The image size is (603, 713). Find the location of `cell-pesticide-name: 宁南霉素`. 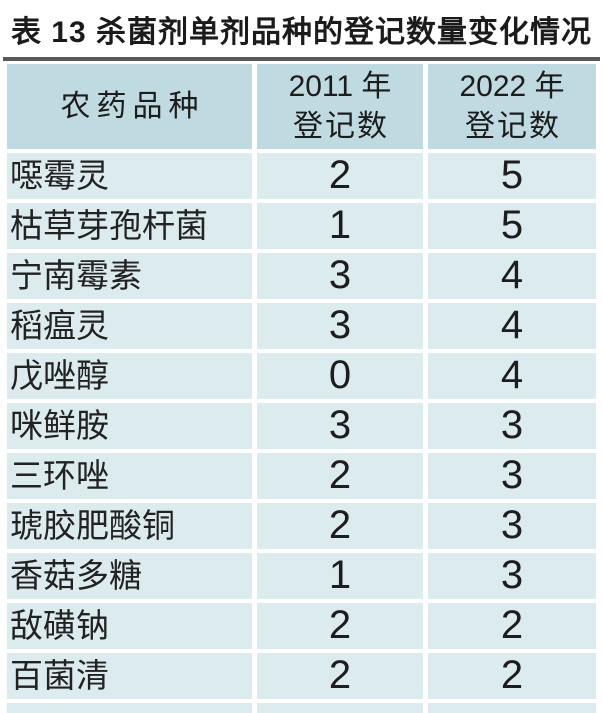

cell-pesticide-name: 宁南霉素 is located at coordinates (129, 276).